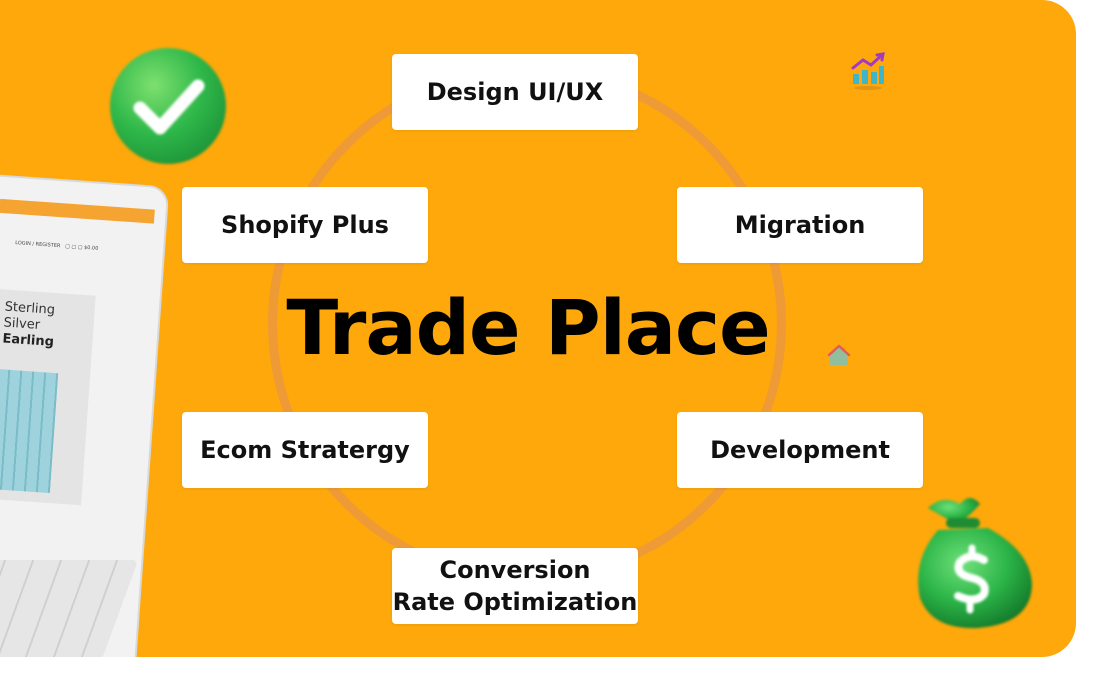  What do you see at coordinates (305, 225) in the screenshot?
I see `service-shopify-plus: Shopify Plus` at bounding box center [305, 225].